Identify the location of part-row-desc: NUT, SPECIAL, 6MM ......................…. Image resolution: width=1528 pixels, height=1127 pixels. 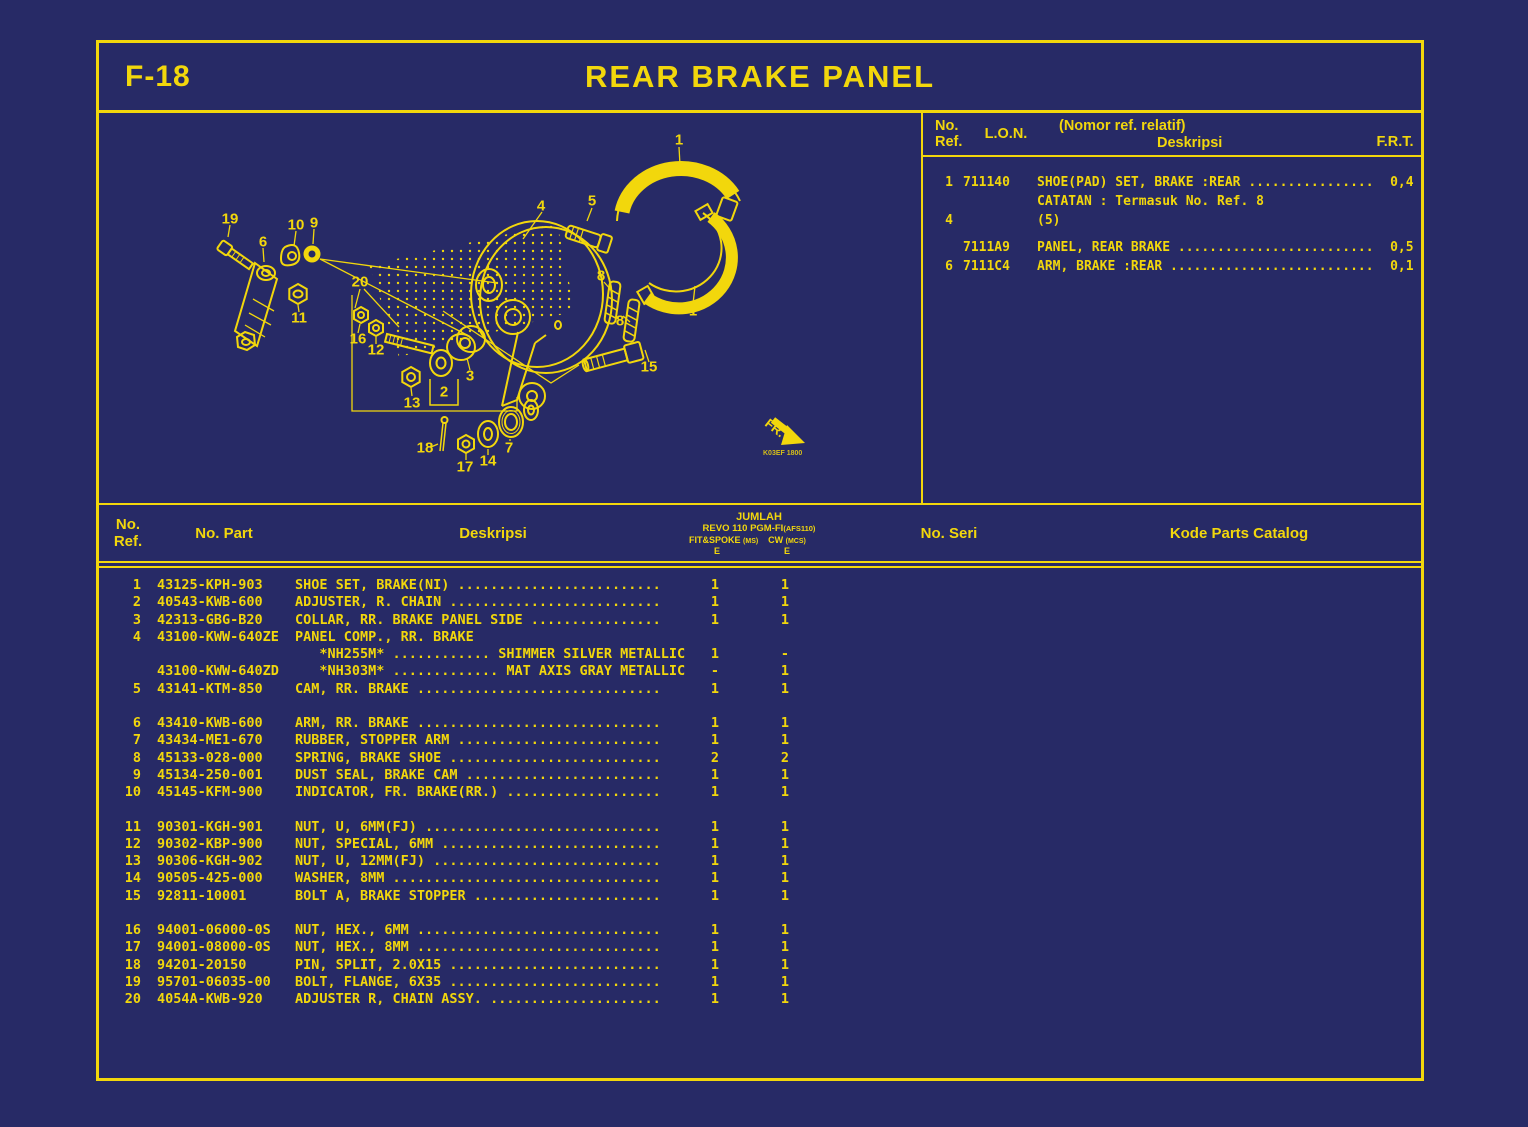
(478, 843).